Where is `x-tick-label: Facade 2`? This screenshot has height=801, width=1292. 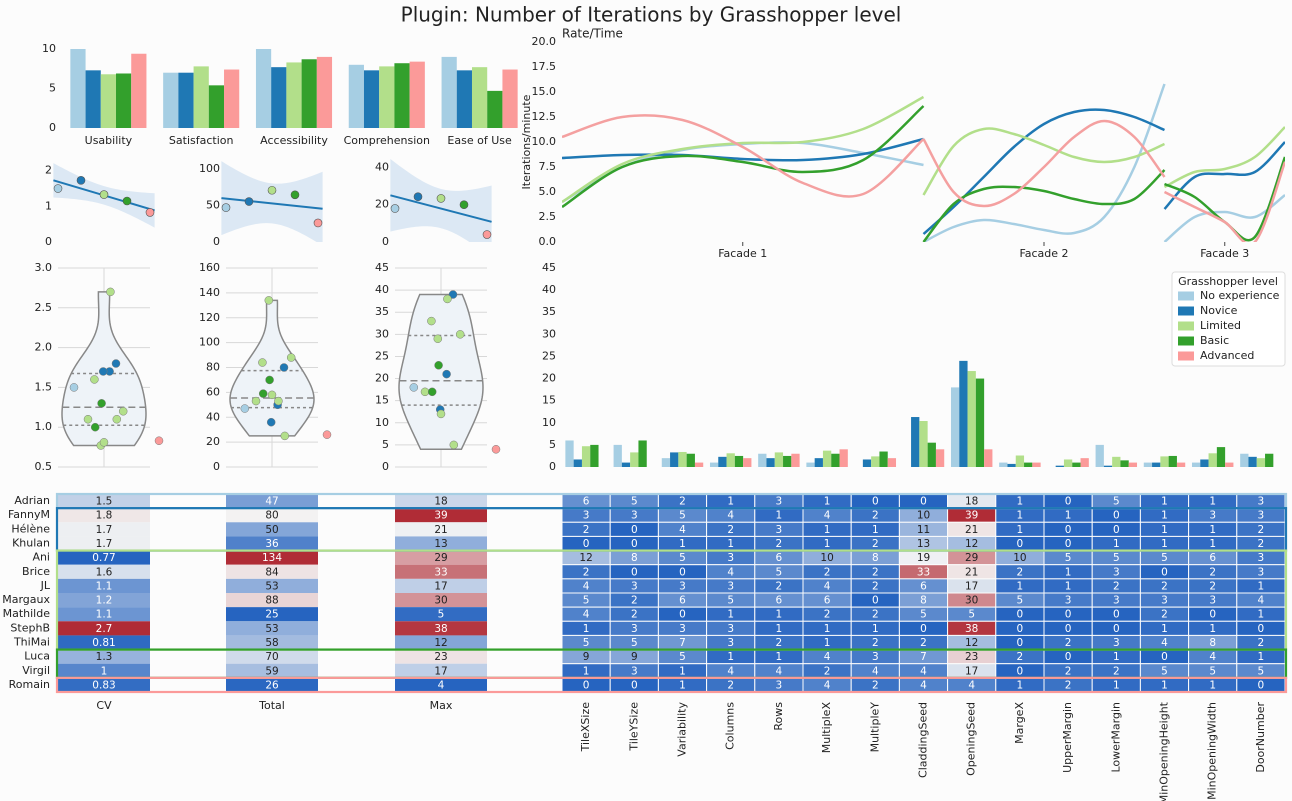
x-tick-label: Facade 2 is located at coordinates (1043, 253).